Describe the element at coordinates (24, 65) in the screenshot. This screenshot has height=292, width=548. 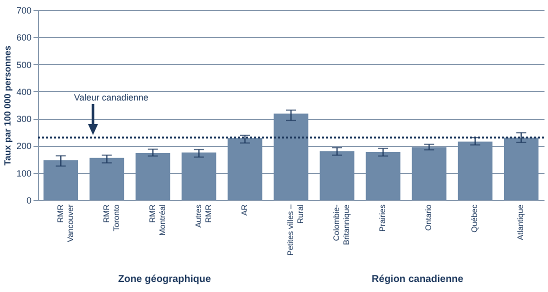
I see `y-tick-label: 500` at that location.